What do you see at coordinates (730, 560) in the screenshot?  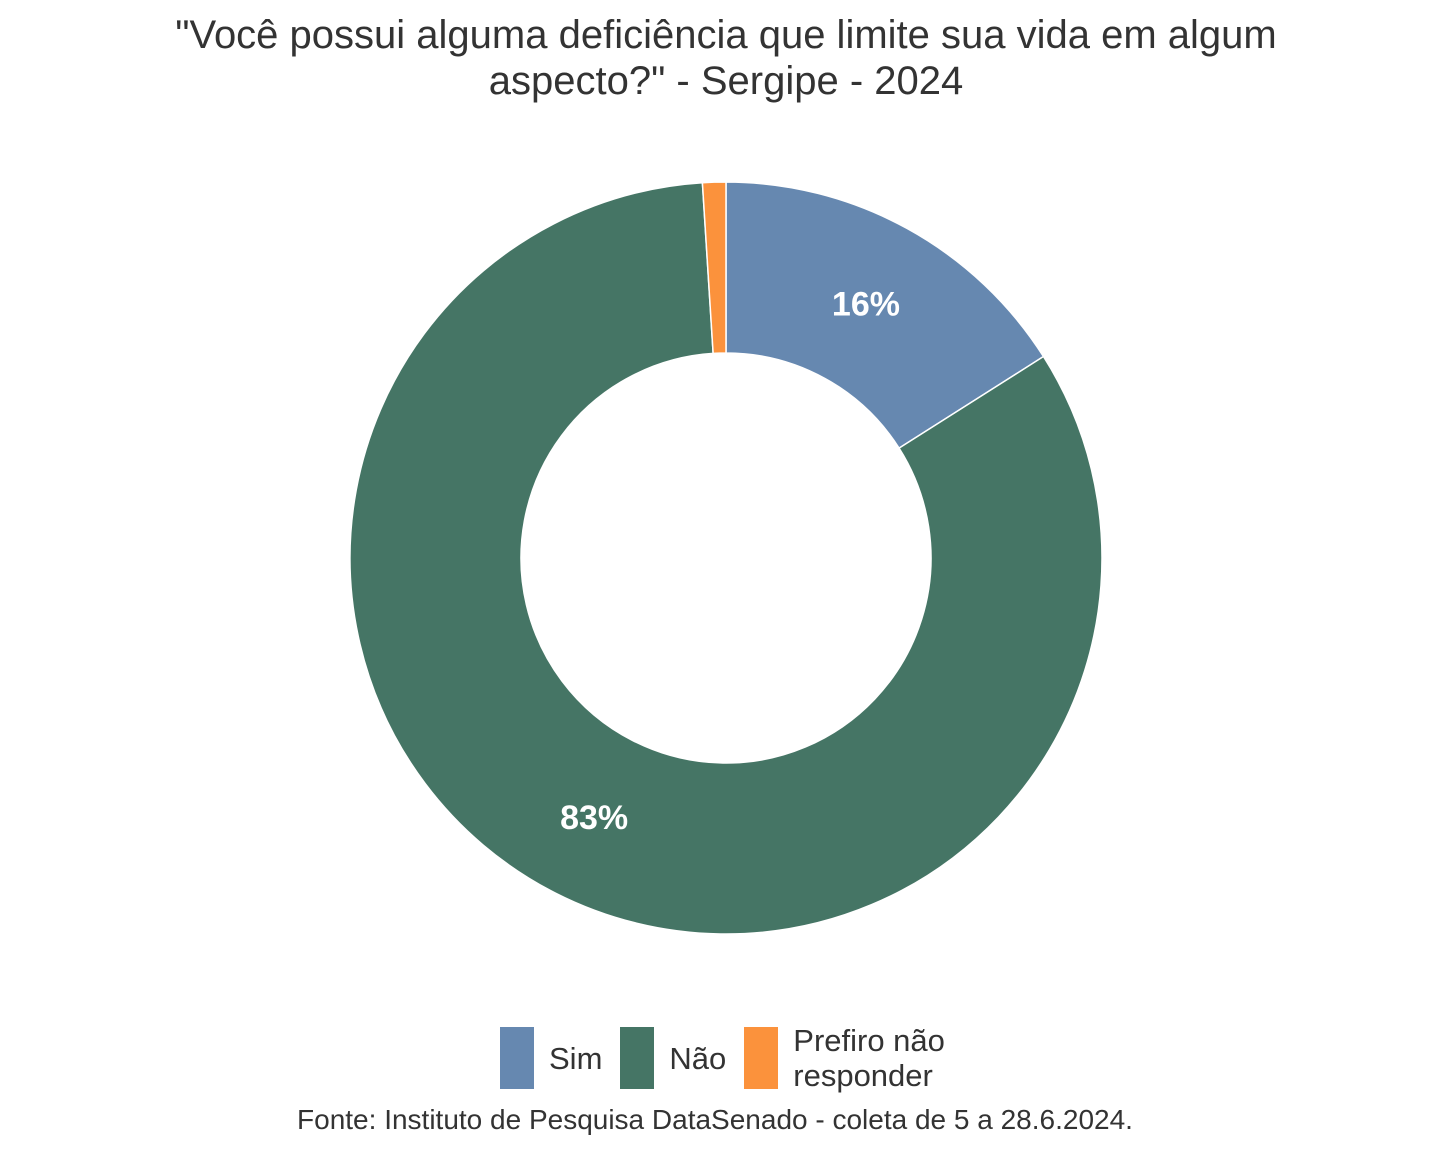 I see `donut-data-labels: 16% 83%` at bounding box center [730, 560].